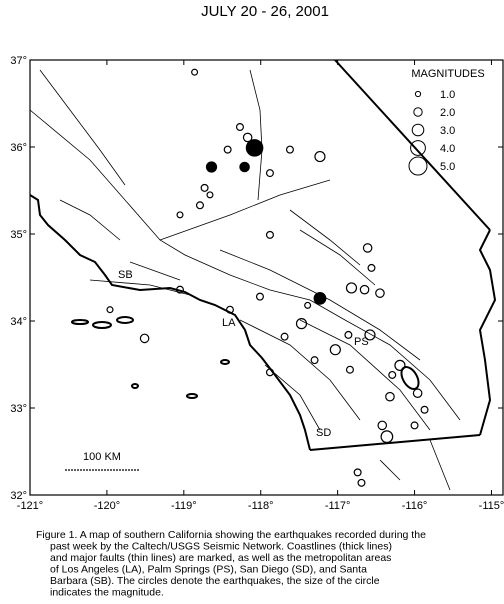 The image size is (504, 604). Describe the element at coordinates (265, 11) in the screenshot. I see `map-title: JULY 20 - 26, 2001` at that location.